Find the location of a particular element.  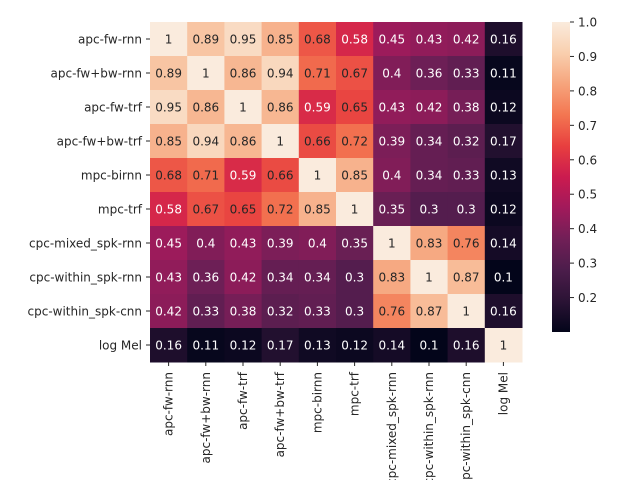

x-tick-label: apc-fw-rnn is located at coordinates (169, 404).